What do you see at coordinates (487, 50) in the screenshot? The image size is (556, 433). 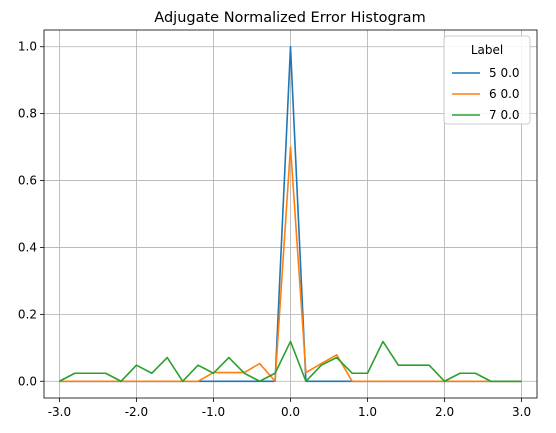 I see `legend-title: Label` at bounding box center [487, 50].